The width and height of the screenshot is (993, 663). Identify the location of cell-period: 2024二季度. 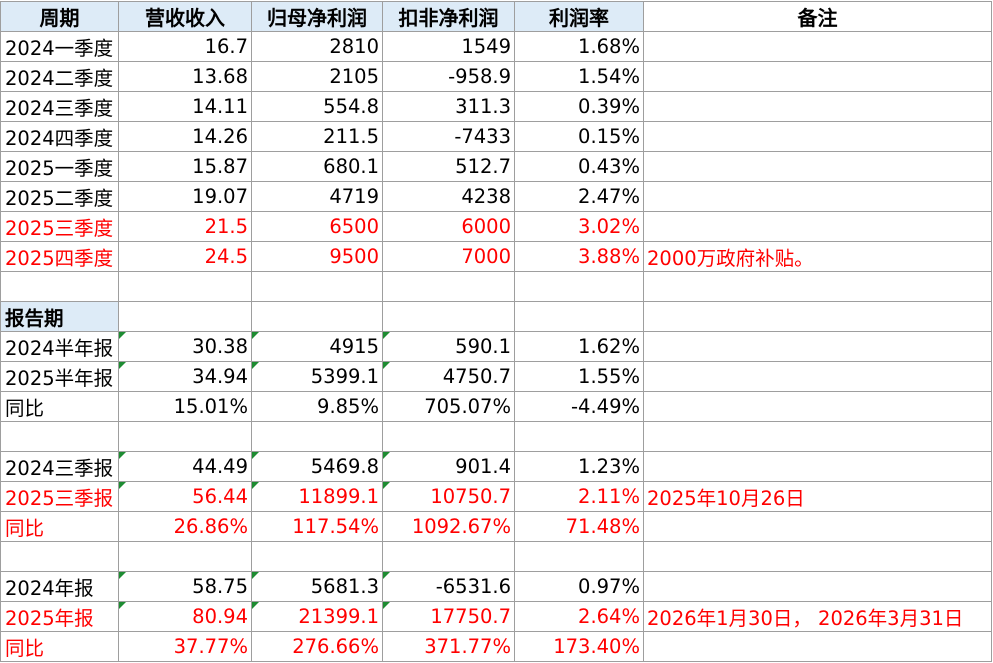
(59, 76).